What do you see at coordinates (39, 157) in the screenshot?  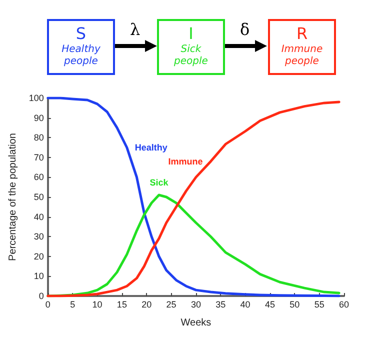 I see `y-tick-label: 70` at bounding box center [39, 157].